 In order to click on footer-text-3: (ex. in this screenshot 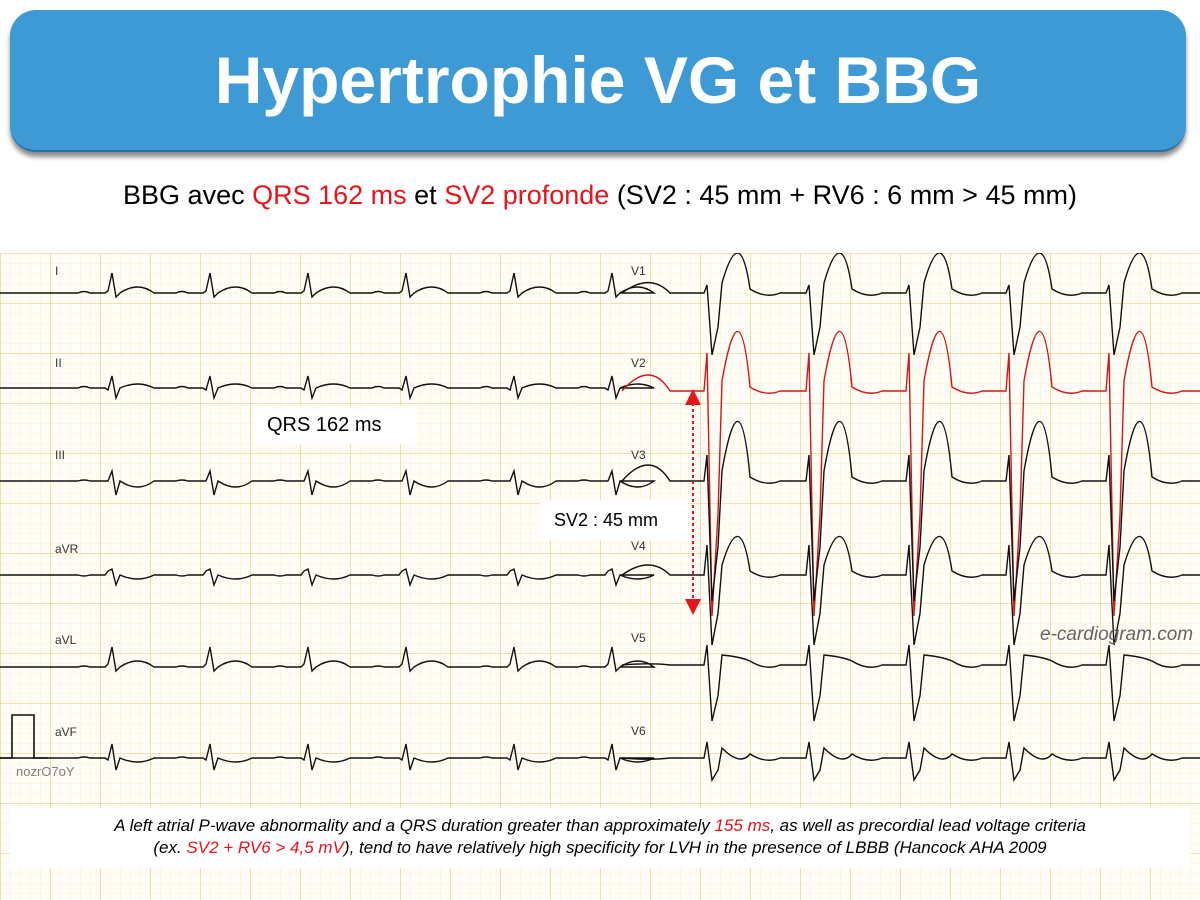, I will do `click(170, 847)`.